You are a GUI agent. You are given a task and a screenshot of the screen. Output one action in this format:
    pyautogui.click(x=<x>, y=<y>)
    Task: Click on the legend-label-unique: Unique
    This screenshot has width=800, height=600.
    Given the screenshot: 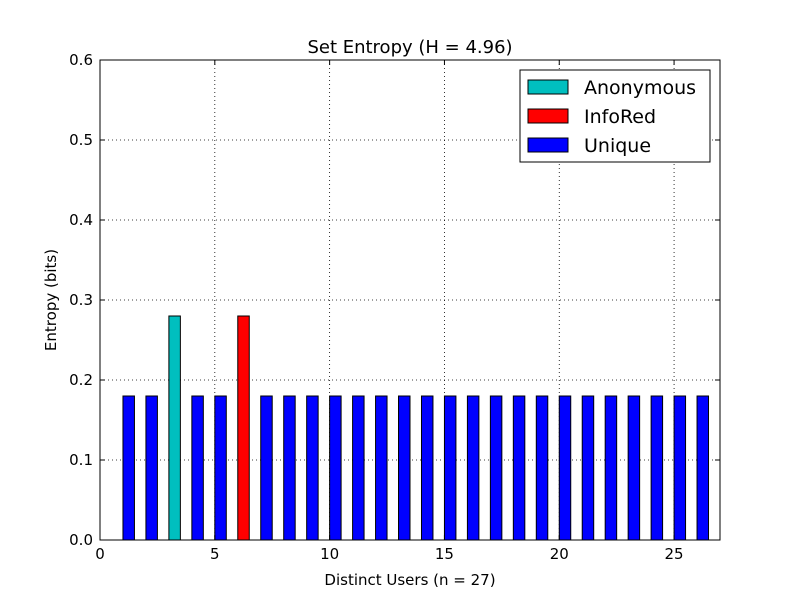 What is the action you would take?
    pyautogui.click(x=617, y=146)
    